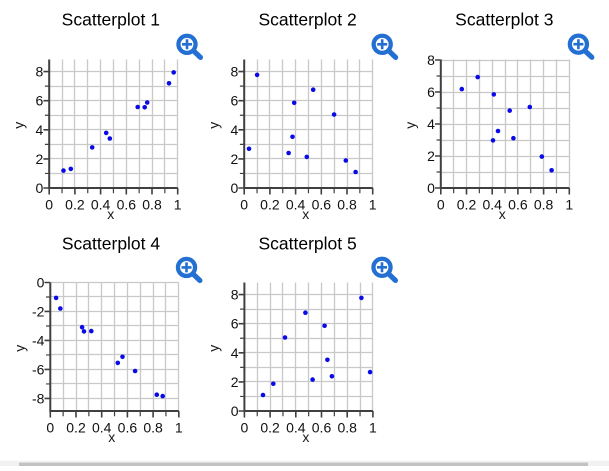  Describe the element at coordinates (38, 398) in the screenshot. I see `svg-text: -8` at that location.